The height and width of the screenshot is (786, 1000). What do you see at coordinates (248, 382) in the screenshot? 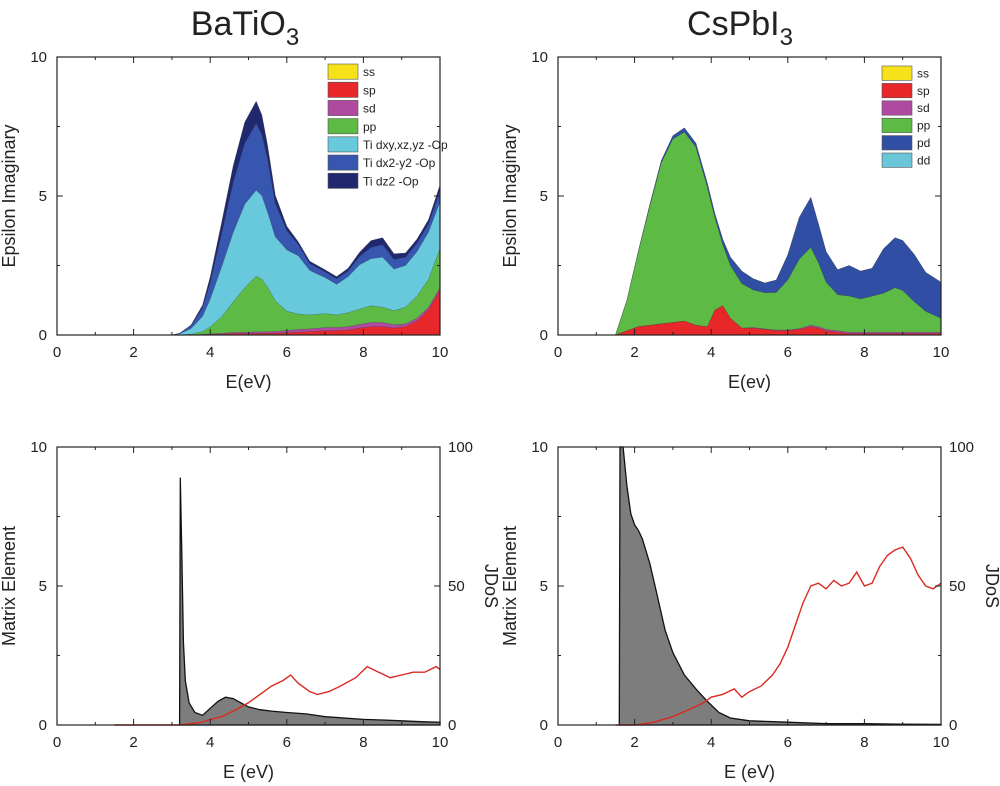
I see `x-axis-label: E(eV)` at bounding box center [248, 382].